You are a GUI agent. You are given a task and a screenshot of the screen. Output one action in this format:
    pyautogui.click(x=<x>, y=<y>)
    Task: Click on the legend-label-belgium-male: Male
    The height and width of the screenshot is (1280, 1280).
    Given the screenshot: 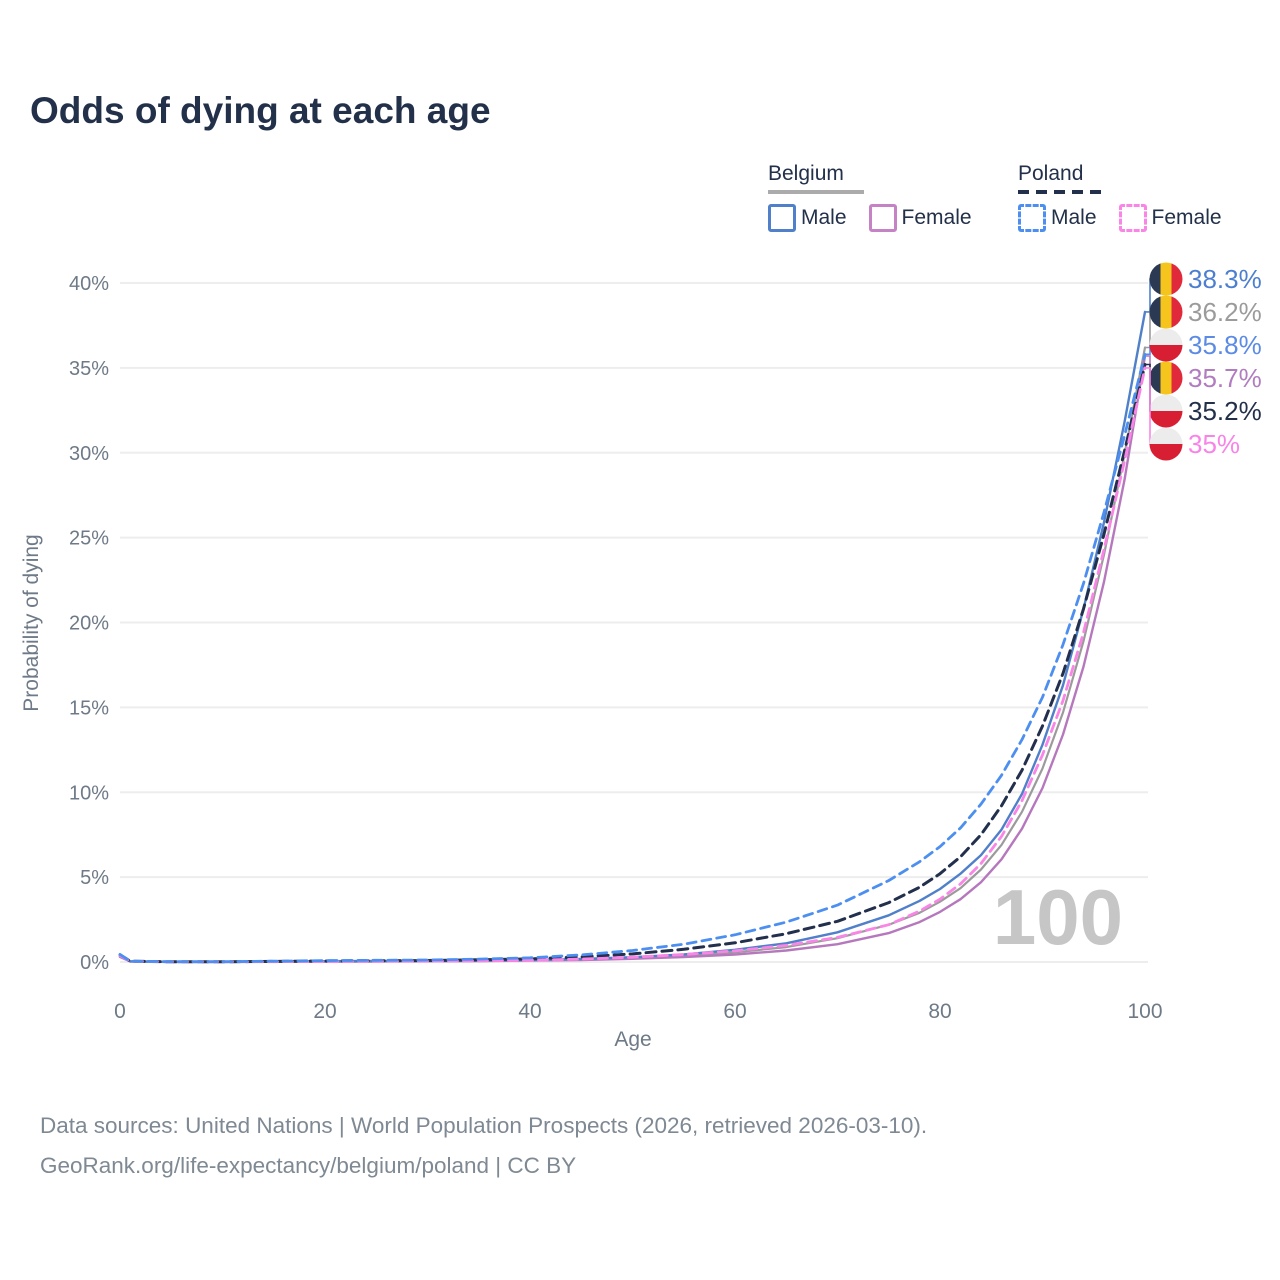 What is the action you would take?
    pyautogui.click(x=824, y=217)
    